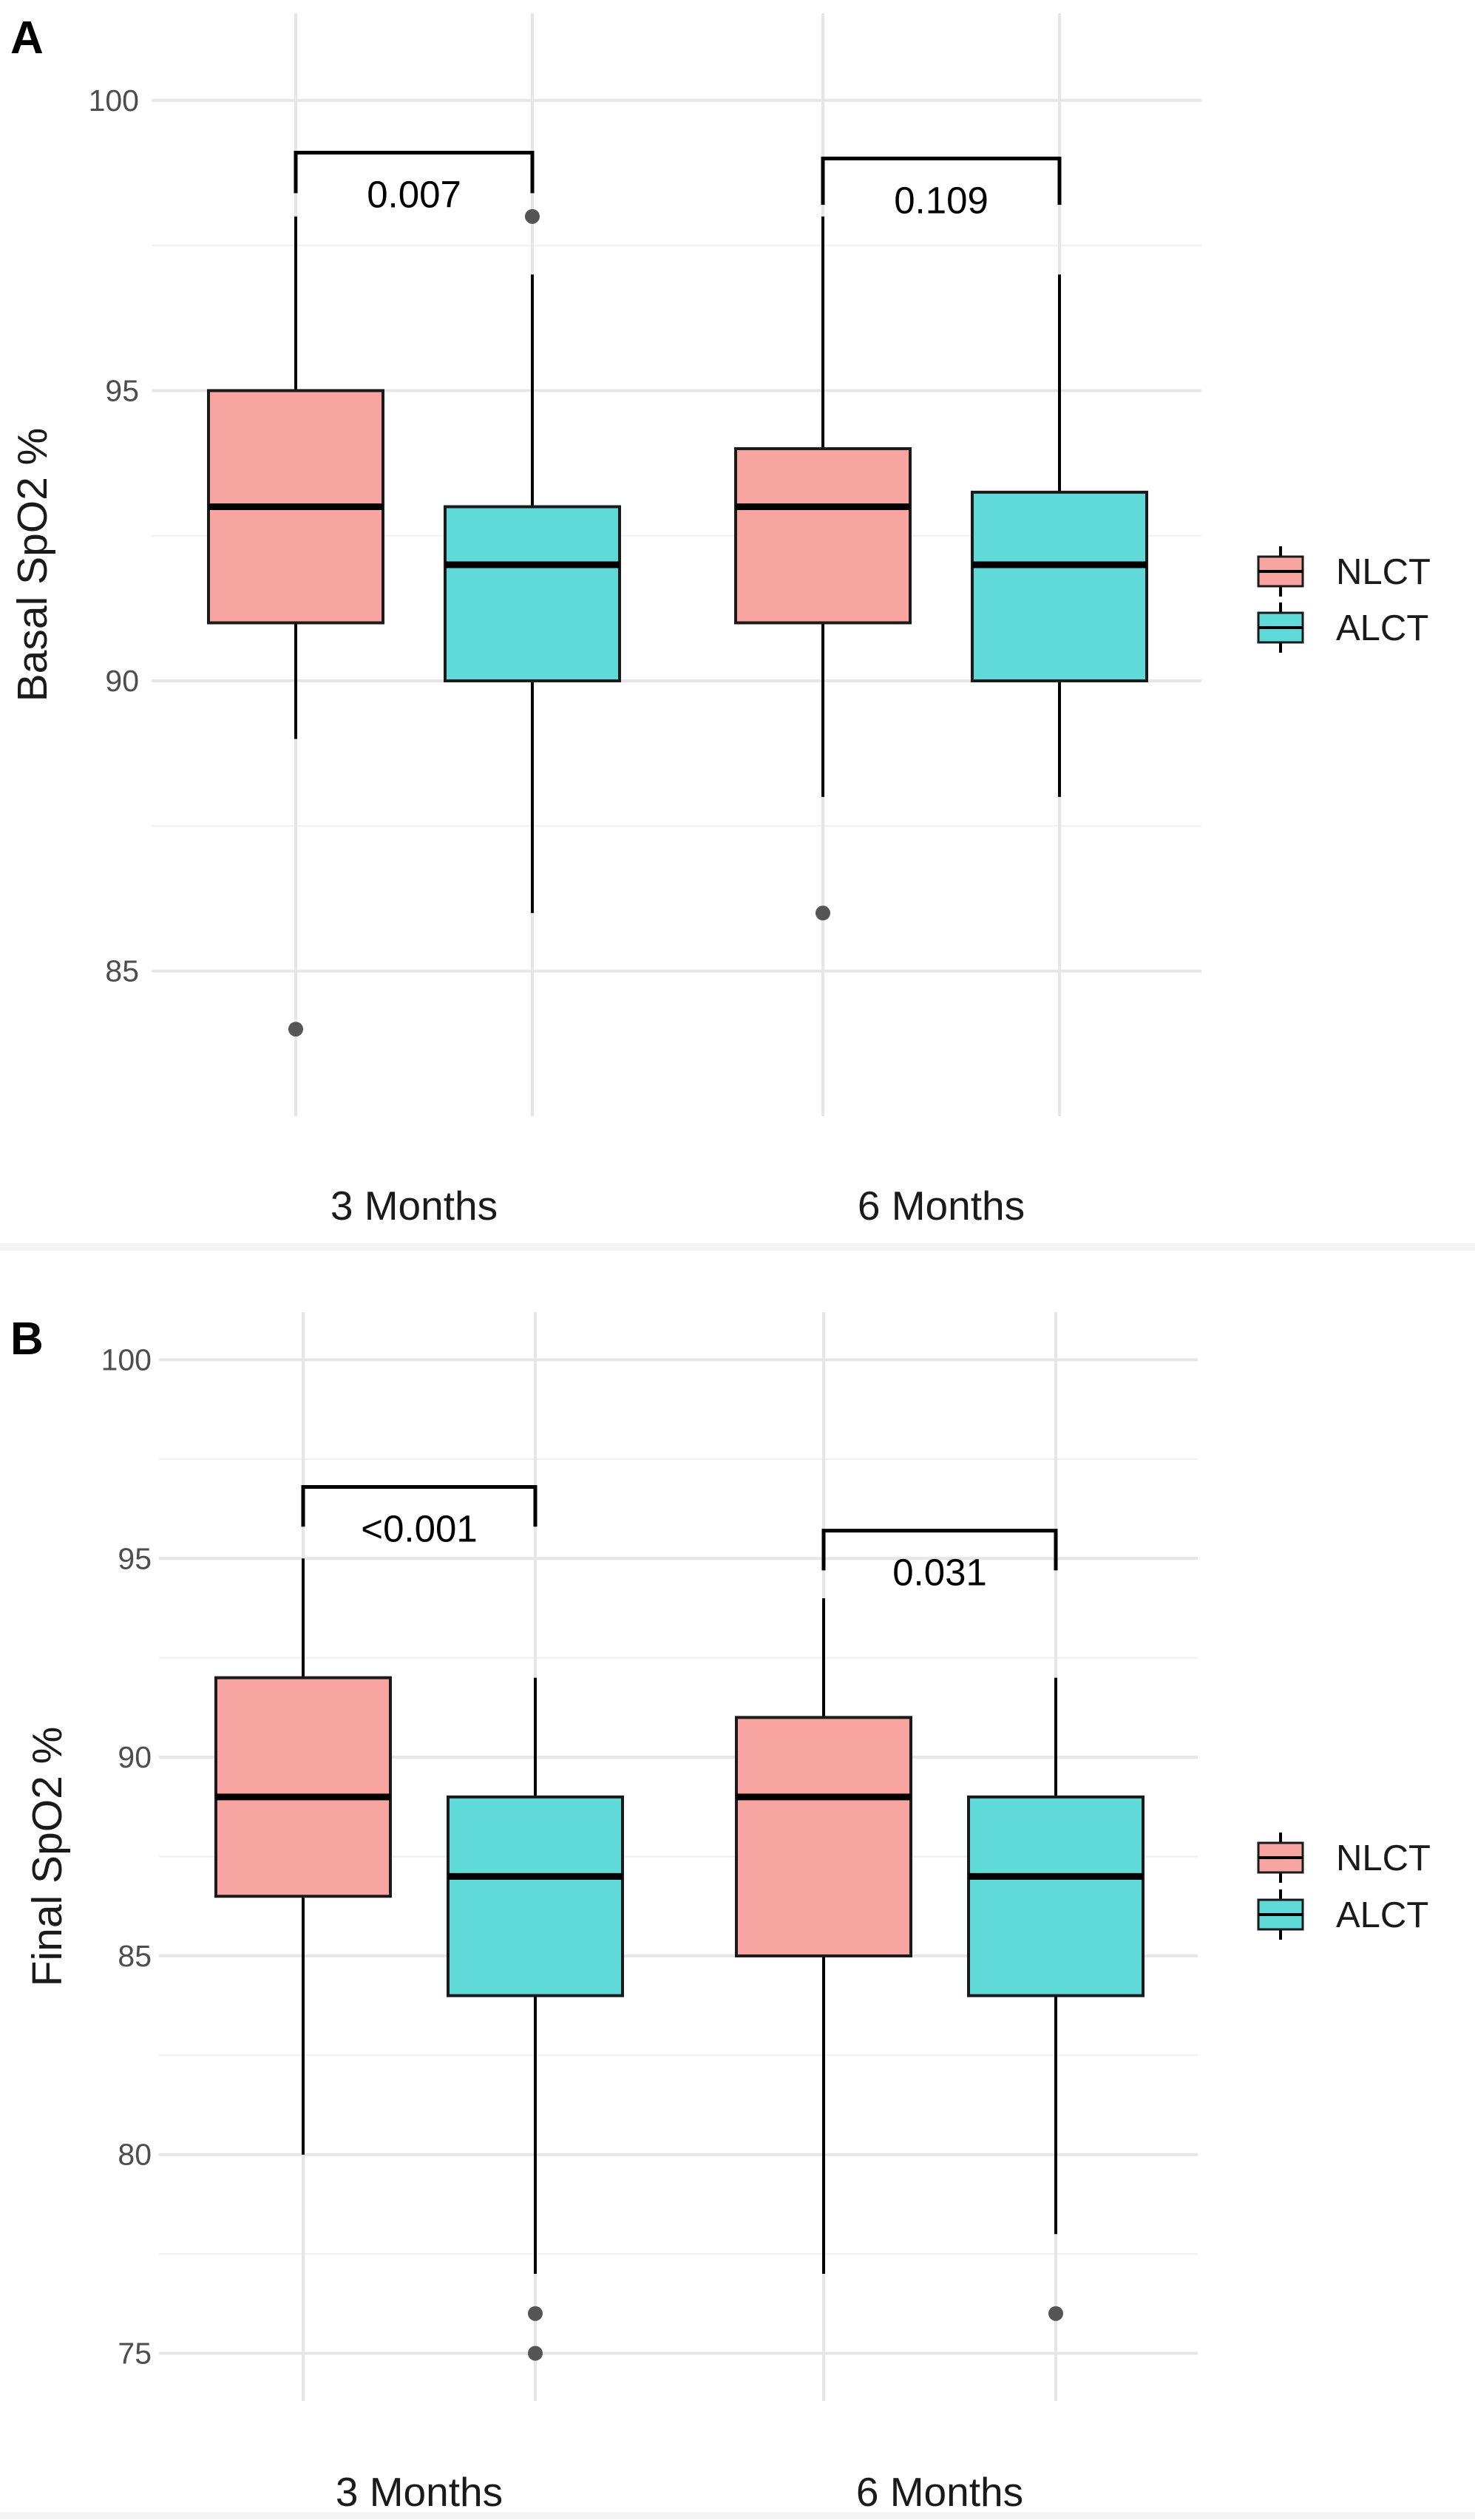 The height and width of the screenshot is (2520, 1475). What do you see at coordinates (32, 565) in the screenshot?
I see `y-axis-label: Basal SpO2 %` at bounding box center [32, 565].